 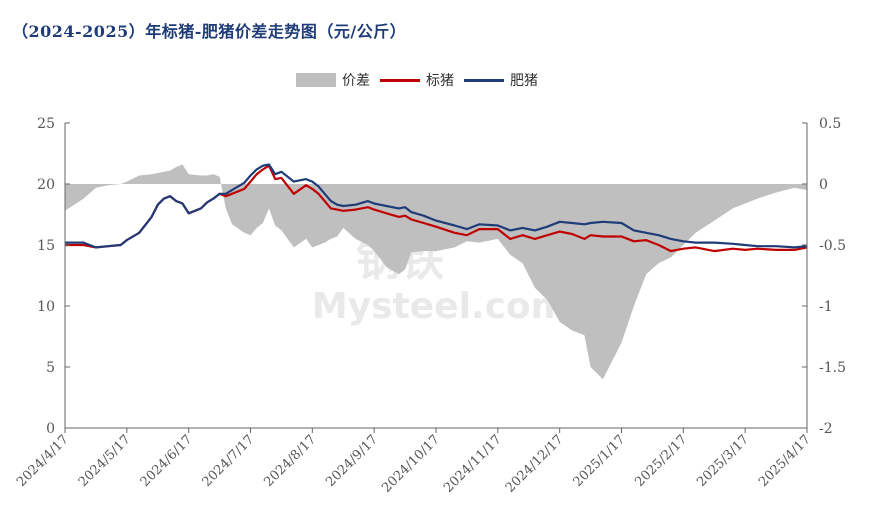 I want to click on x-tick-label: 2024/9/17, so click(x=352, y=461).